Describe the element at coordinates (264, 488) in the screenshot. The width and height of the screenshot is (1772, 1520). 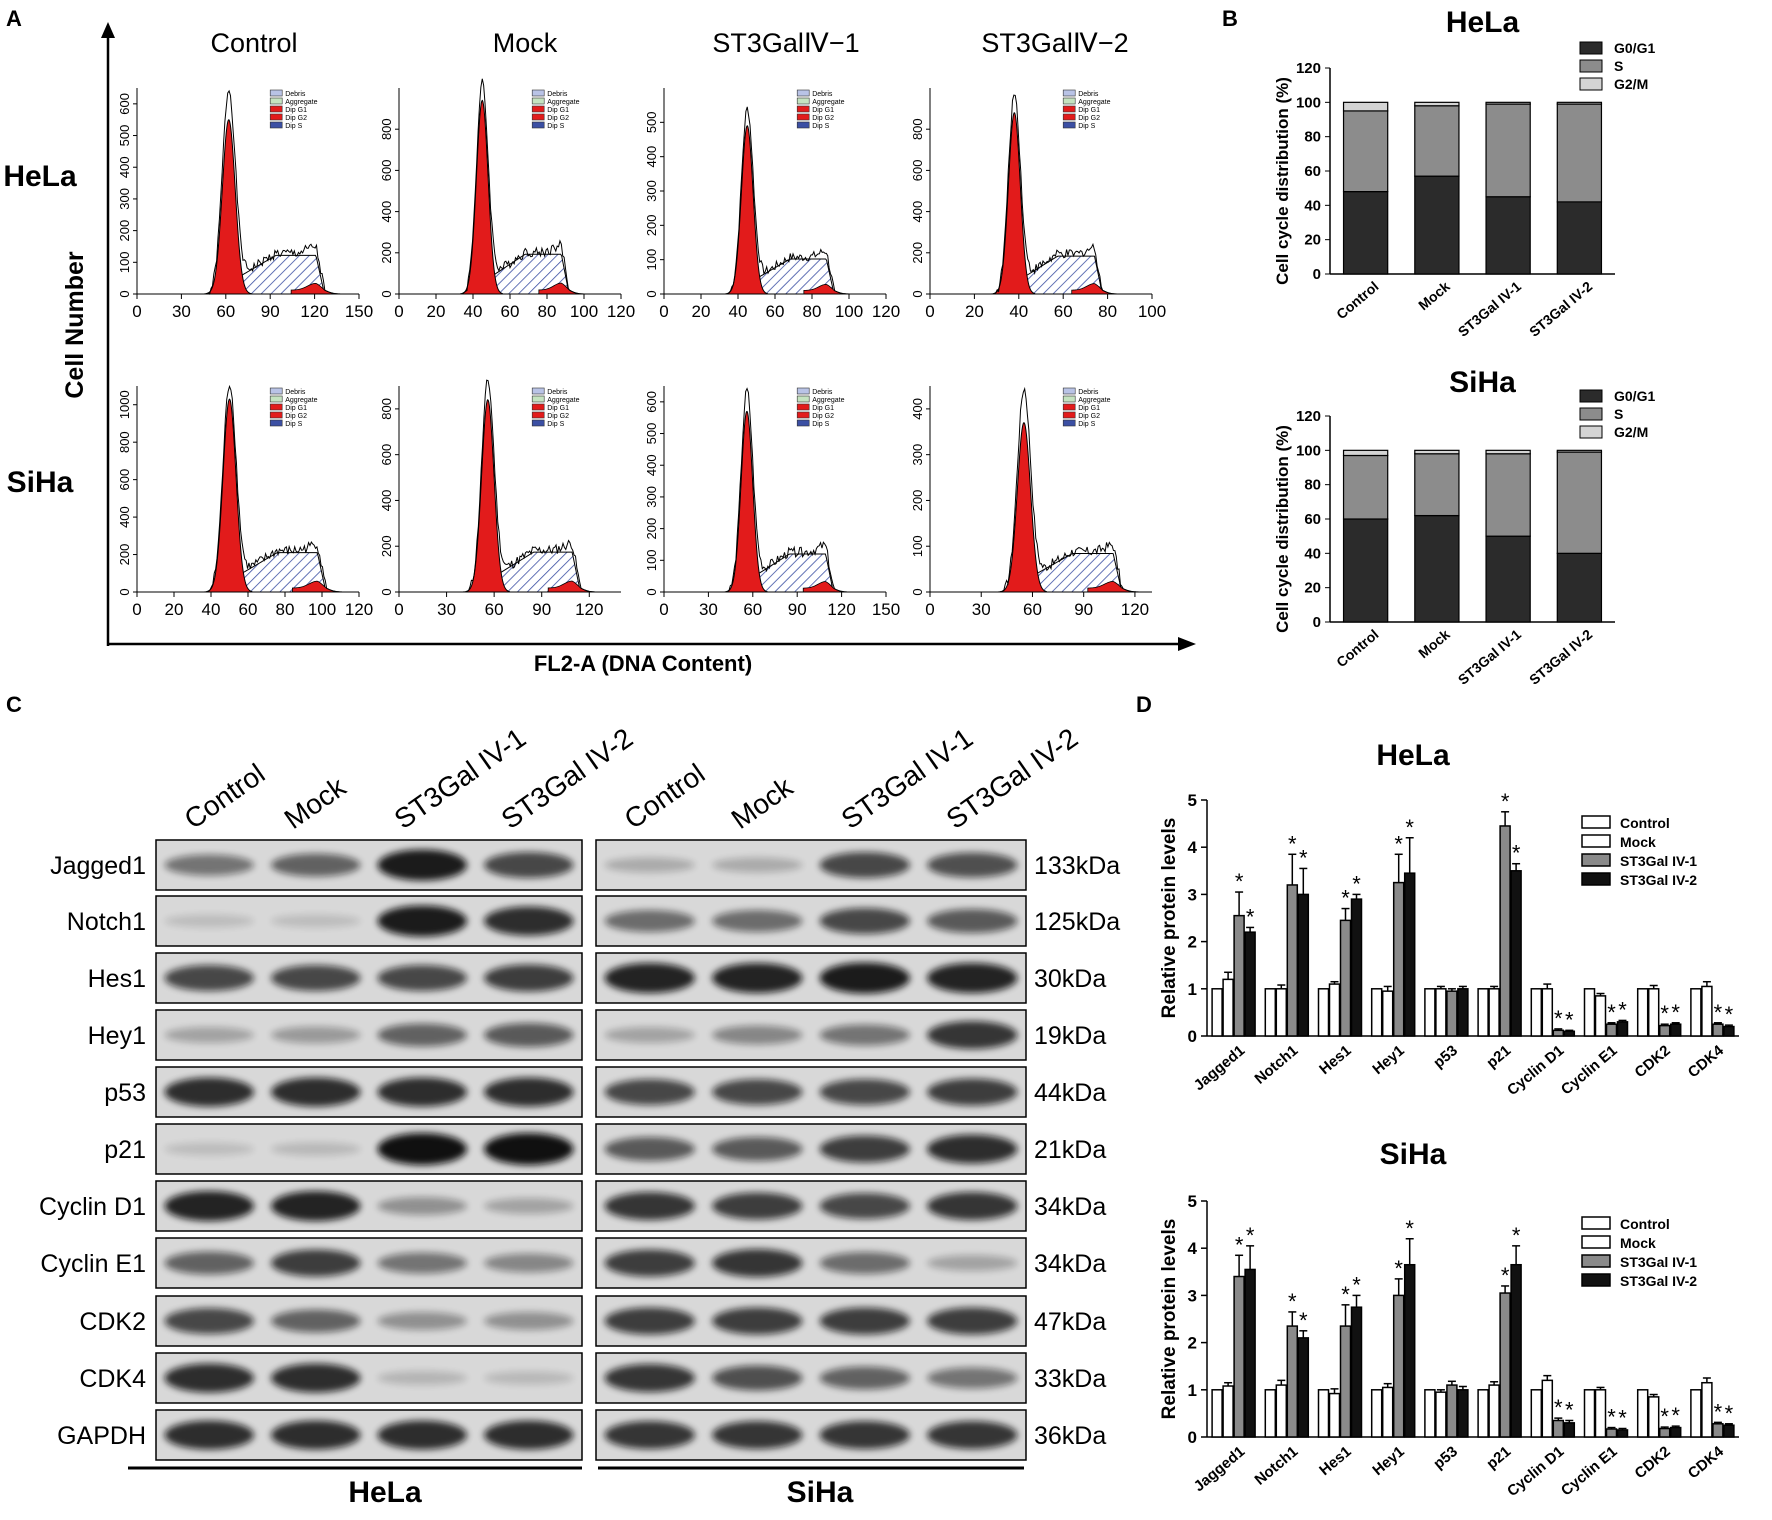
I see `histogram-outline` at that location.